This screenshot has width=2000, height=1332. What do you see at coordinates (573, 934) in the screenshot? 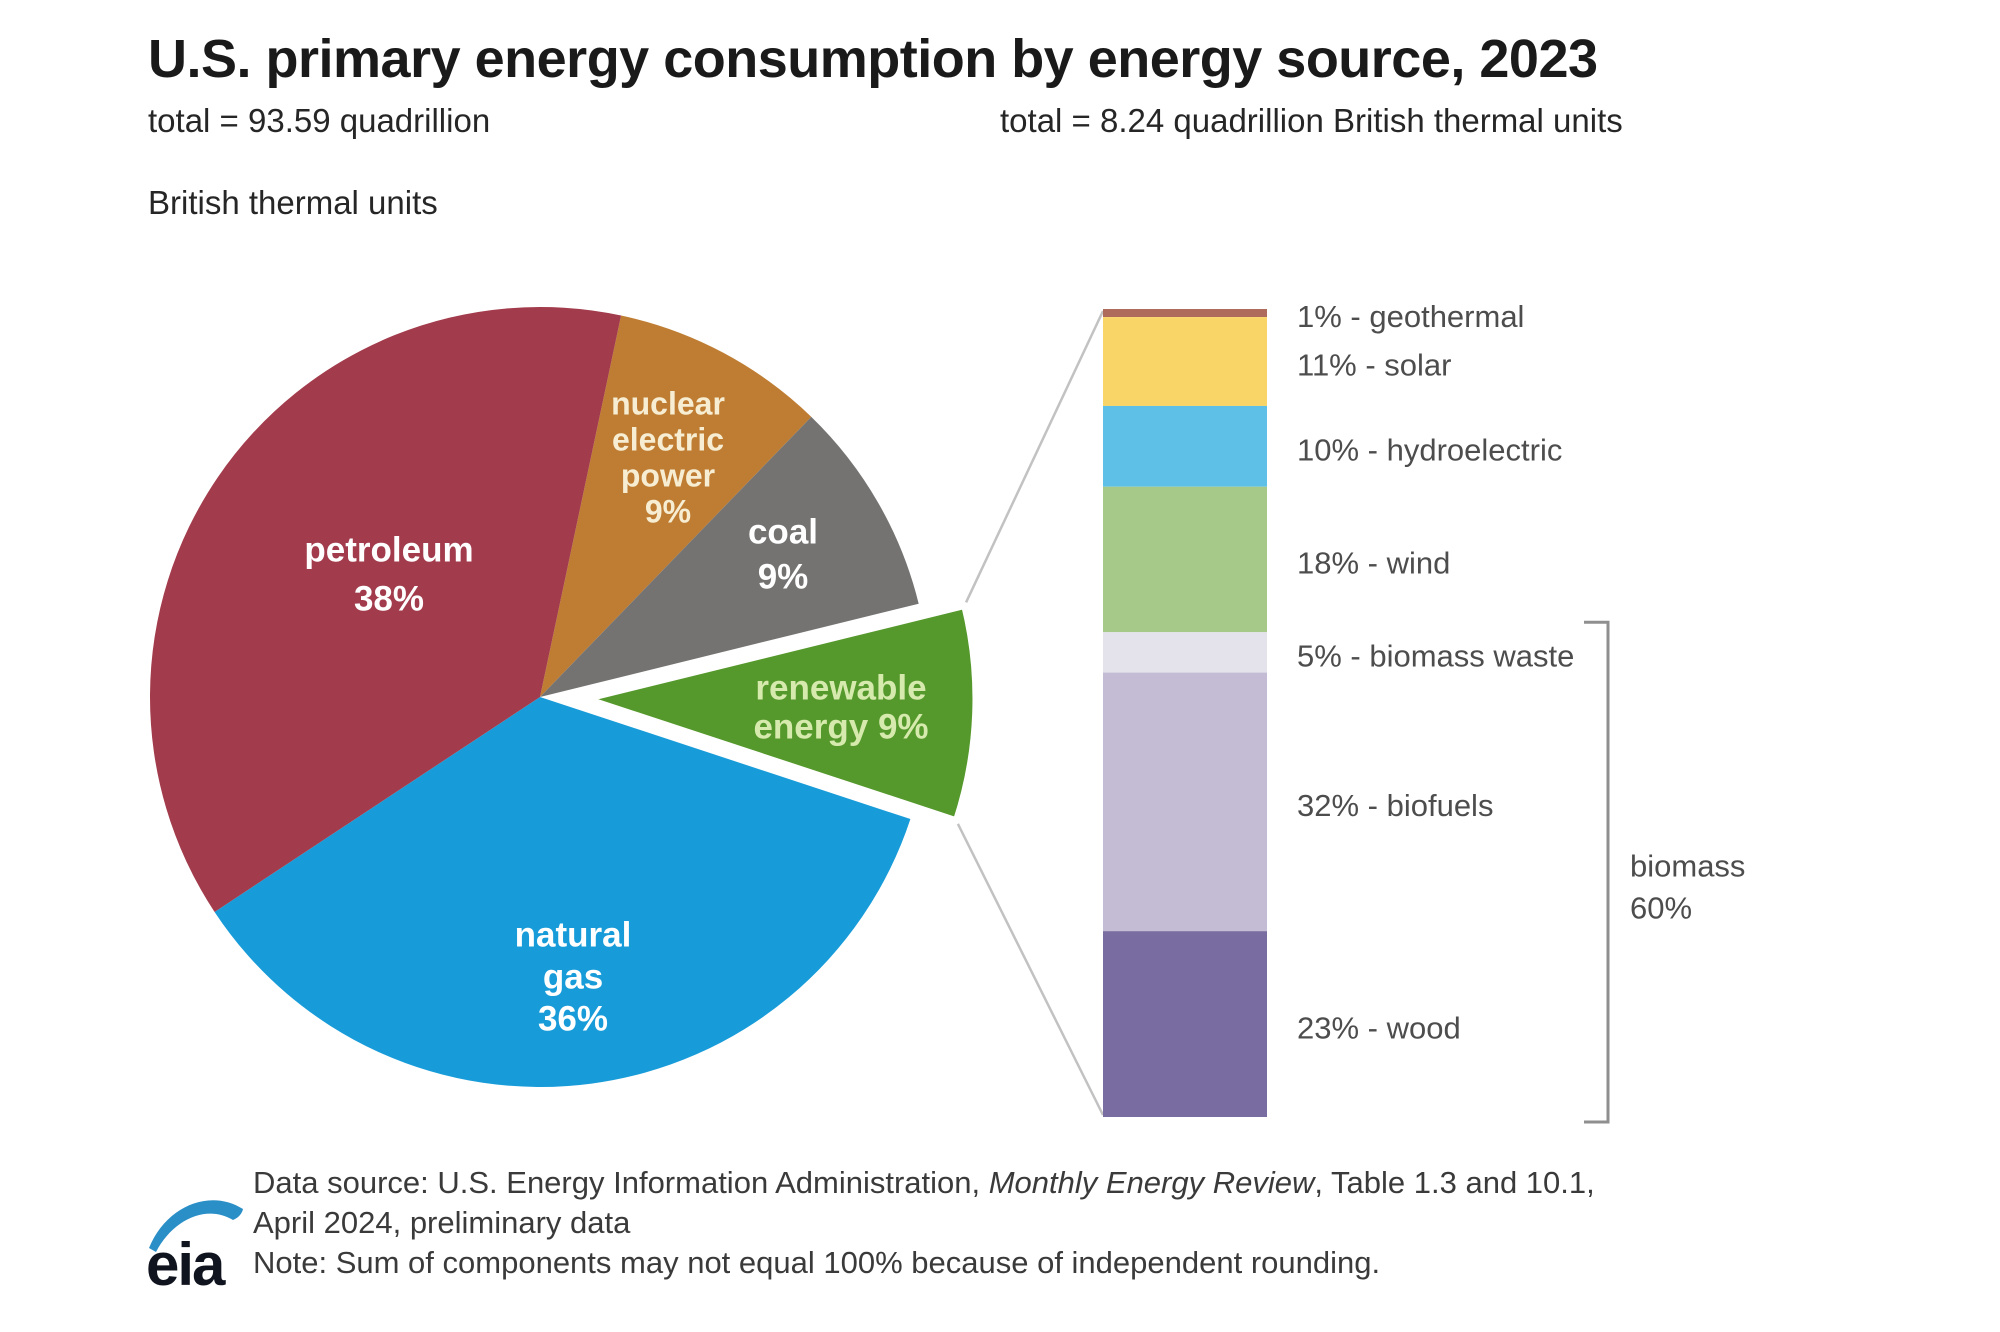
I see `pie-slice-label-natural-gas-line1: natural` at bounding box center [573, 934].